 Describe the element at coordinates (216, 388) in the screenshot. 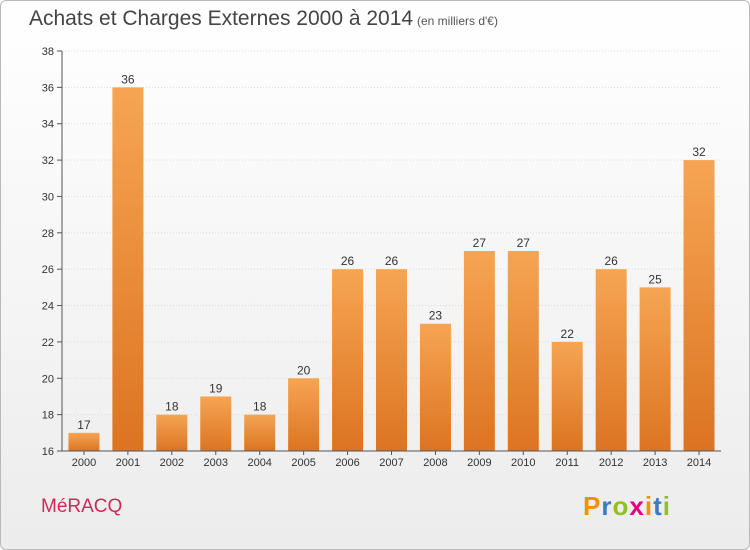

I see `bar-value-label: 19` at that location.